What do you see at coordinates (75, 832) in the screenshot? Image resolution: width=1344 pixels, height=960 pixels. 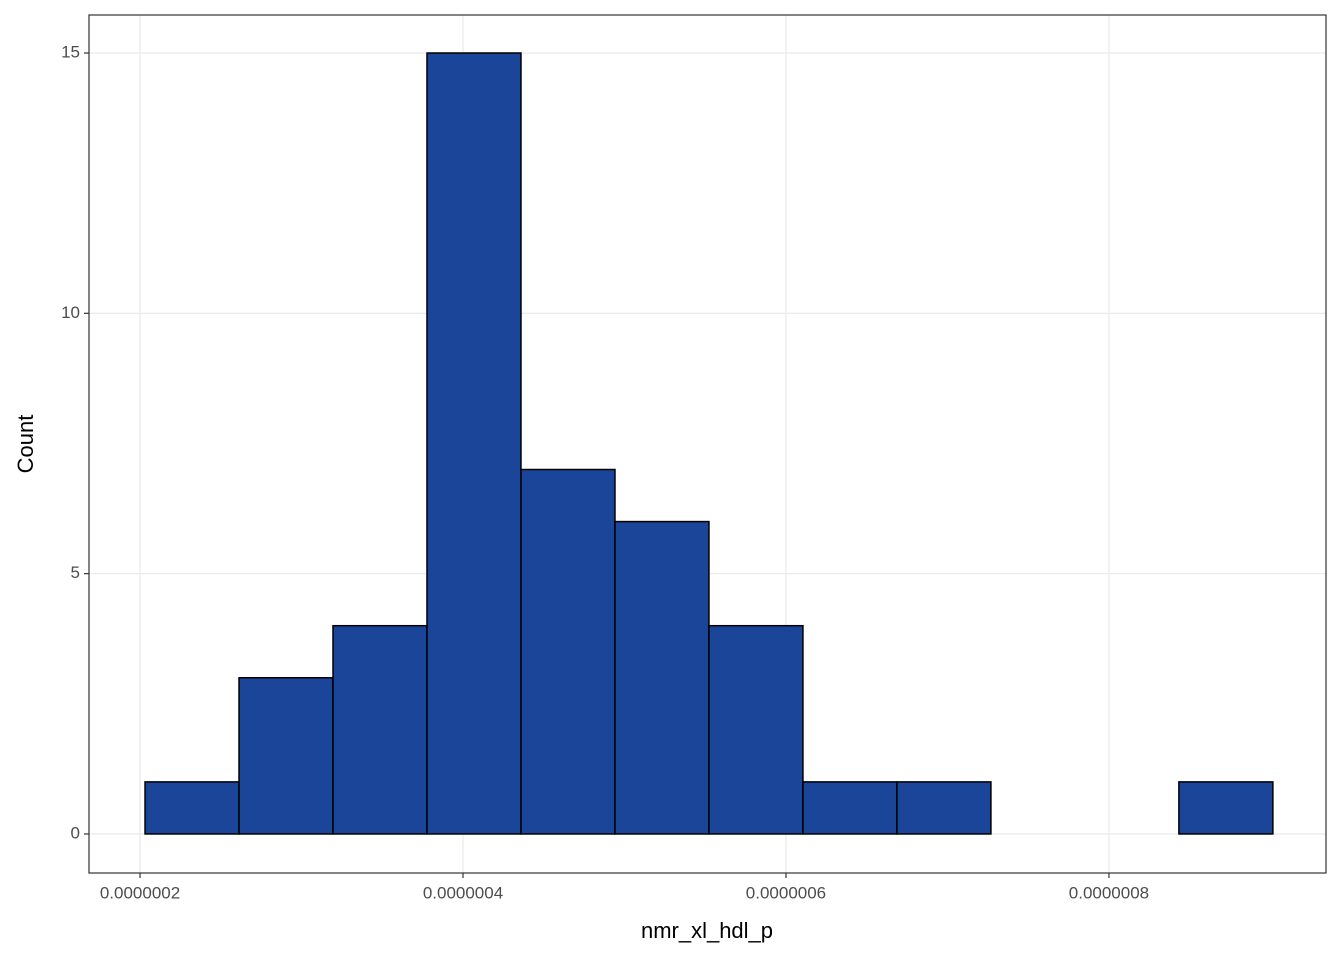 I see `y-tick-label: 0` at bounding box center [75, 832].